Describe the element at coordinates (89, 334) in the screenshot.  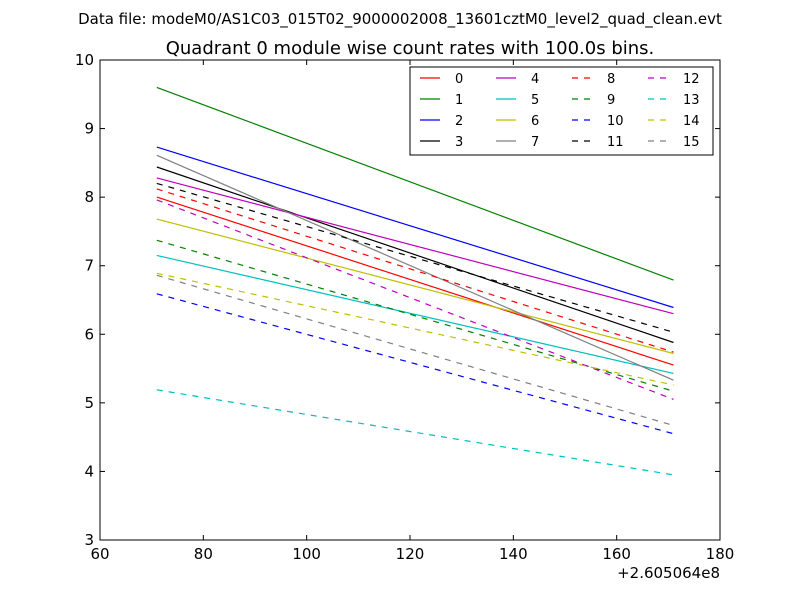
I see `y-tick-label: 6` at that location.